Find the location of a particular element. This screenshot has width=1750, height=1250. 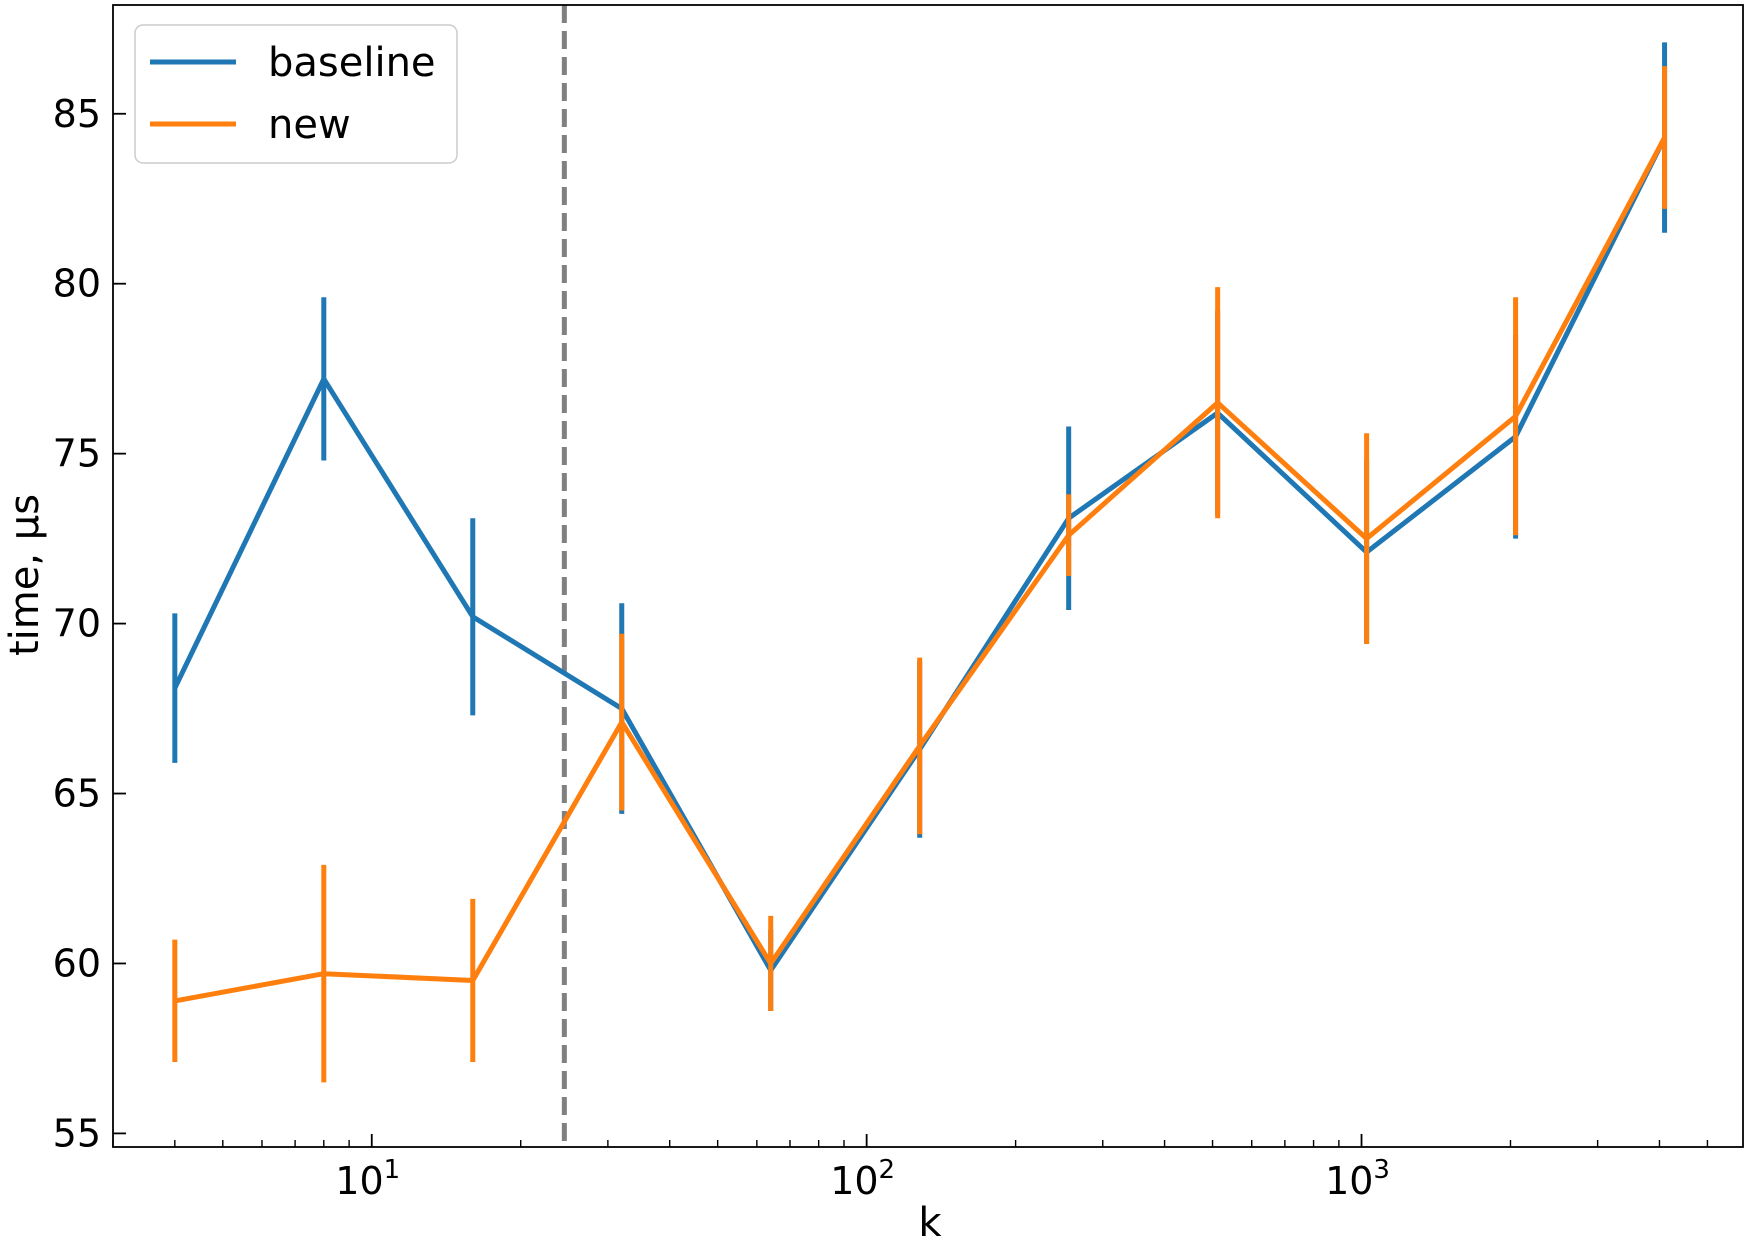

legend-label-baseline: baseline is located at coordinates (352, 63).